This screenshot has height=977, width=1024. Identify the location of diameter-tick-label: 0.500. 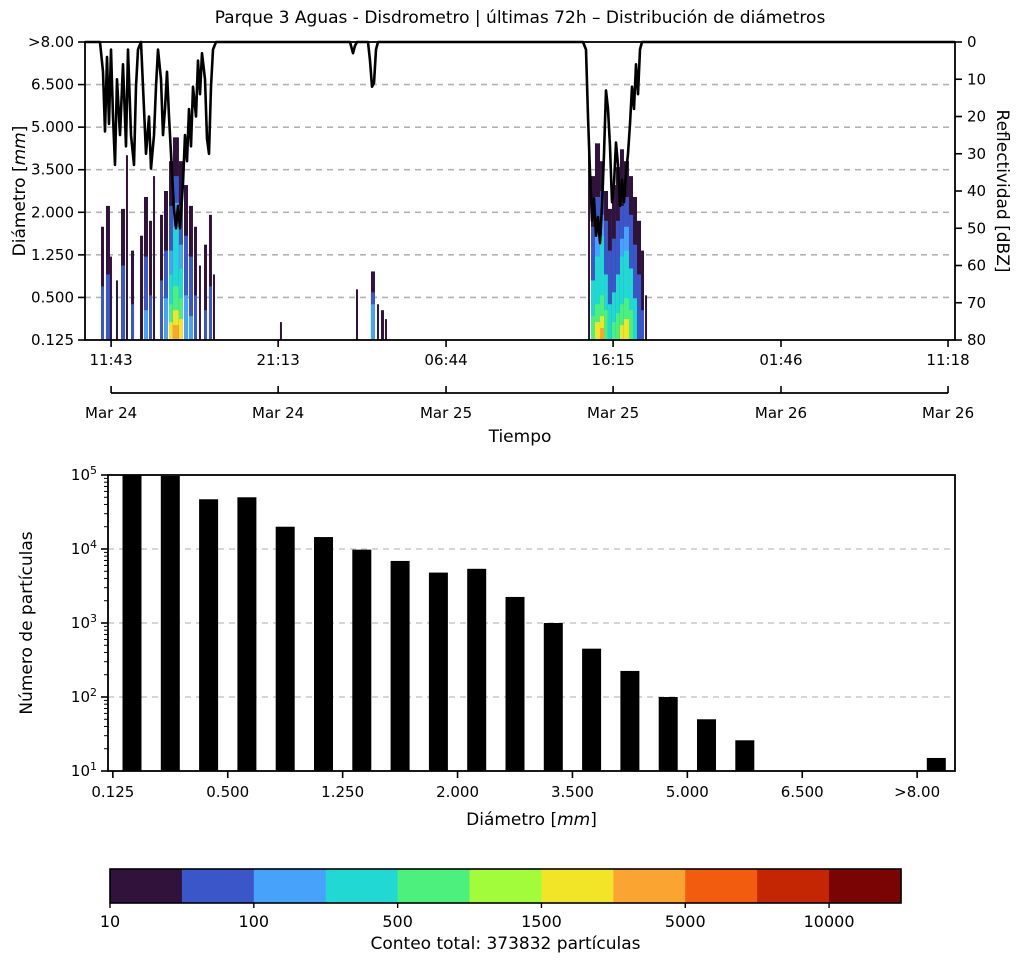
(52, 297).